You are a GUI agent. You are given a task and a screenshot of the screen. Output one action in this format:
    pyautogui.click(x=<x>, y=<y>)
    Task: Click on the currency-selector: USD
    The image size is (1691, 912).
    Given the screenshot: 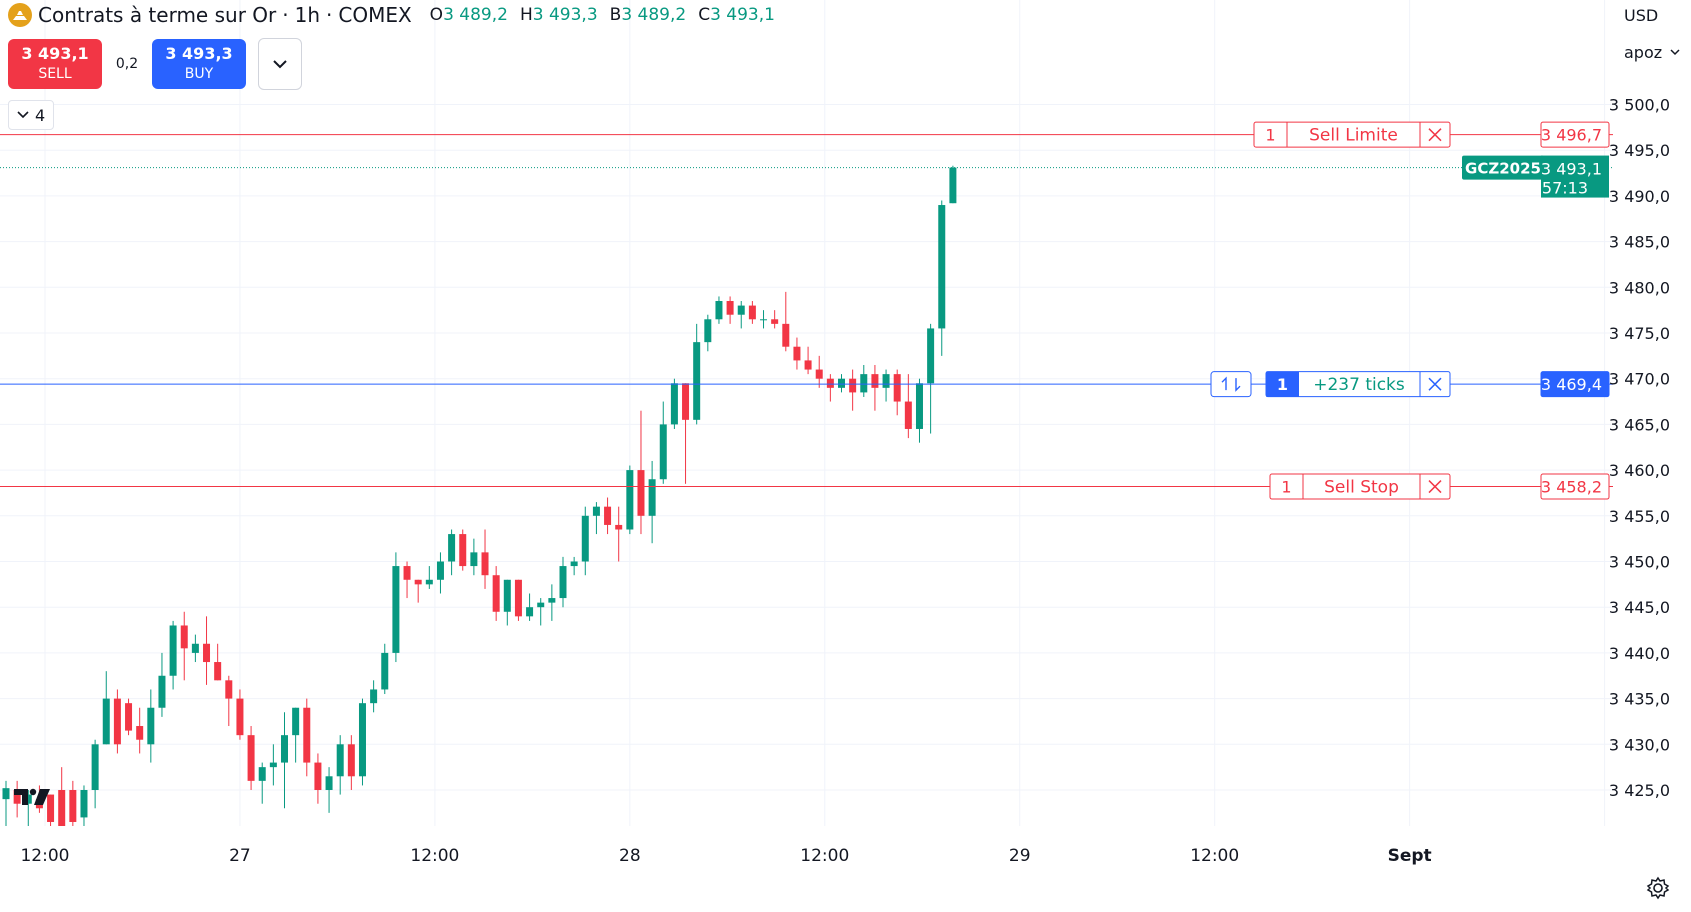 What is the action you would take?
    pyautogui.click(x=1653, y=15)
    